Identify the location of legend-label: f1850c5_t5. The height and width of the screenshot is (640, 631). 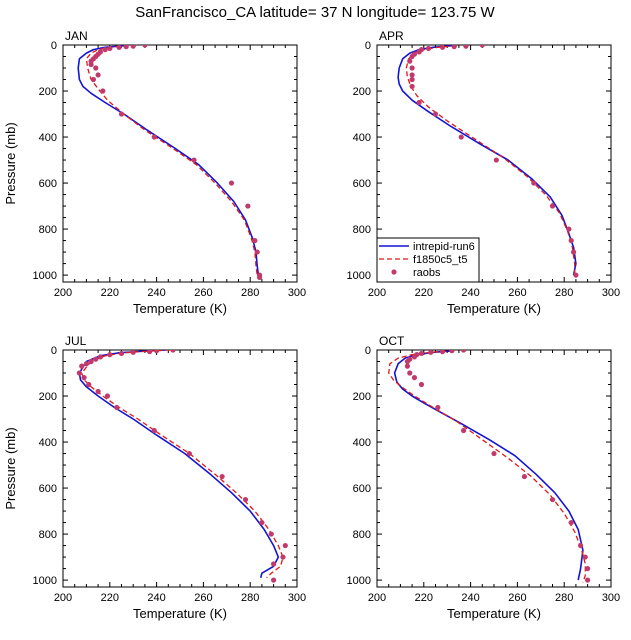
(440, 260).